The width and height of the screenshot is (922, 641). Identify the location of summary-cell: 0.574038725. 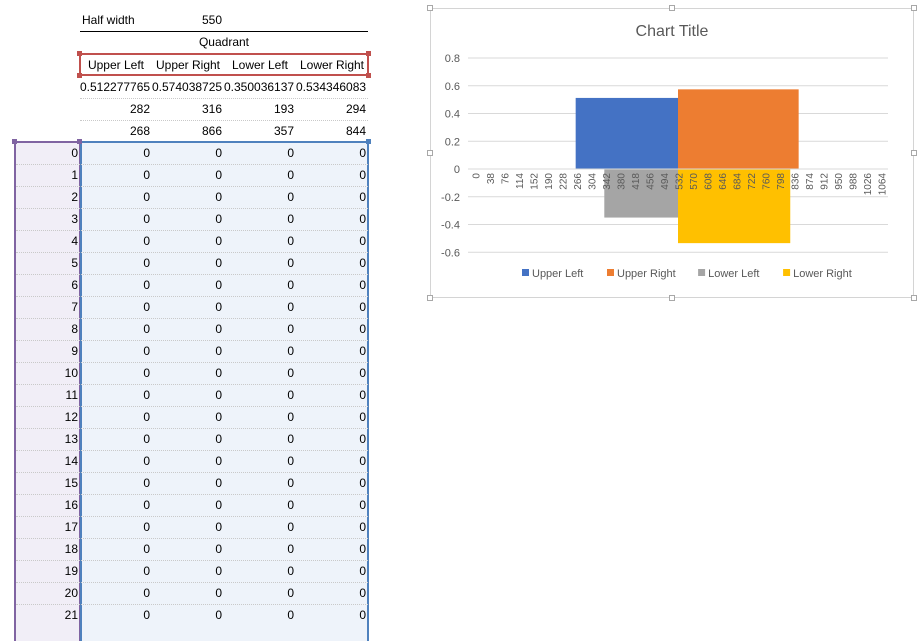
(187, 87).